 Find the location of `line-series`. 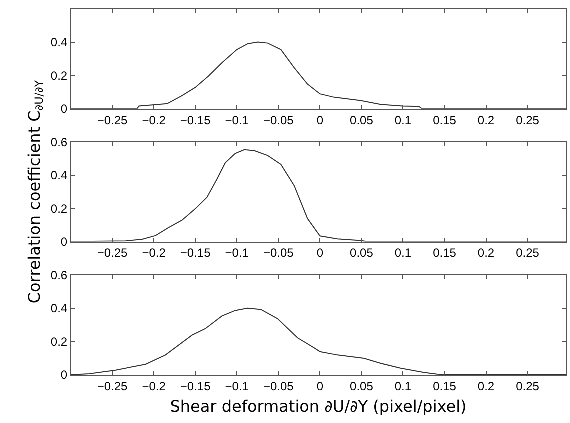

line-series is located at coordinates (318, 341).